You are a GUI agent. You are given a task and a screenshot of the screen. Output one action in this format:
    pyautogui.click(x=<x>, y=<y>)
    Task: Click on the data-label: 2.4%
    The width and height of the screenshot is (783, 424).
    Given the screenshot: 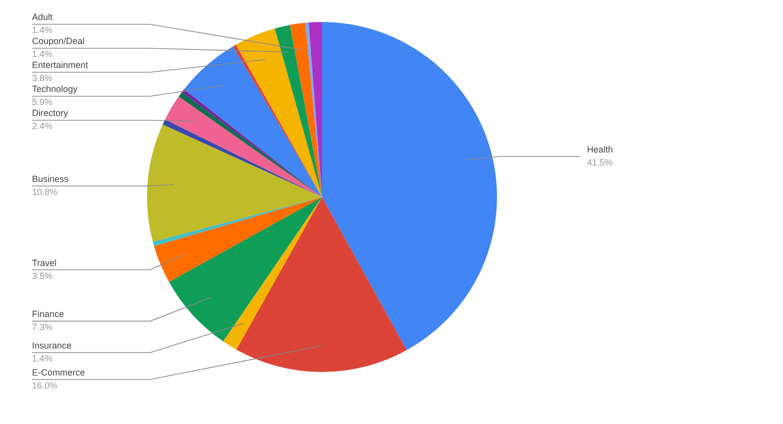 What is the action you would take?
    pyautogui.click(x=42, y=126)
    